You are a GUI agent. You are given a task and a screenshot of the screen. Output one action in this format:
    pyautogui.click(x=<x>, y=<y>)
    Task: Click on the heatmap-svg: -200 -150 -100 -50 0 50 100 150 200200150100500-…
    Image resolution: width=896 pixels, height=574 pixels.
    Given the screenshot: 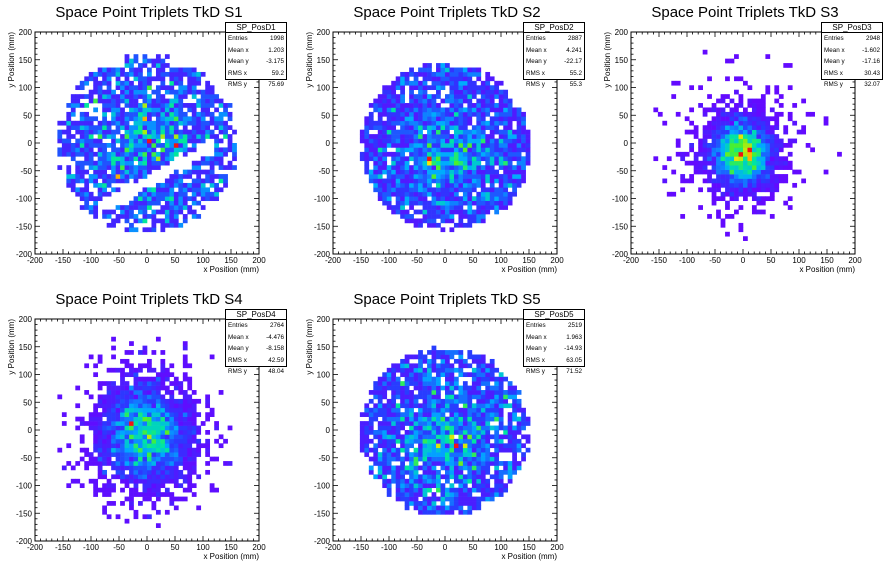 What is the action you would take?
    pyautogui.click(x=434, y=151)
    